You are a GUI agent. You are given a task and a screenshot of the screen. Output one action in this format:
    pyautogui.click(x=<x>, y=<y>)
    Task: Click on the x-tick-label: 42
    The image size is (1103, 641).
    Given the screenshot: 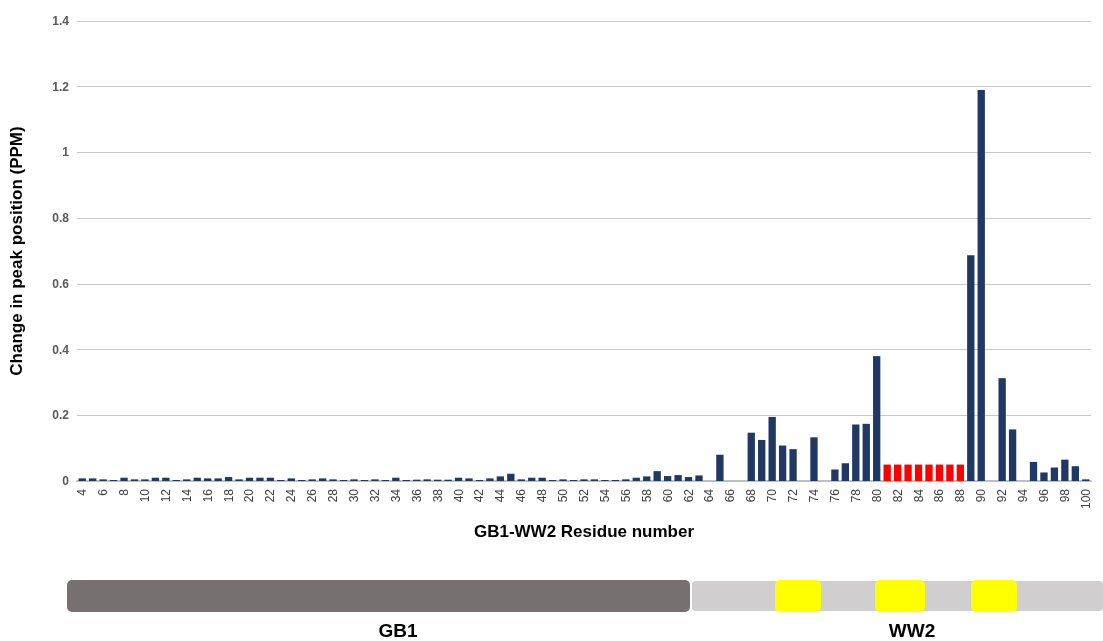 What is the action you would take?
    pyautogui.click(x=479, y=495)
    